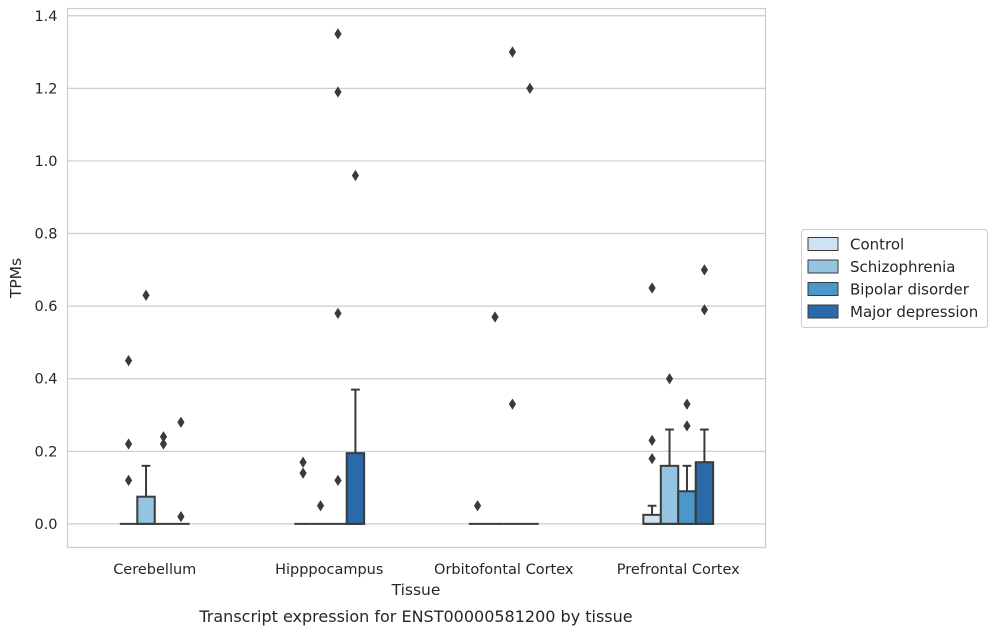  What do you see at coordinates (416, 590) in the screenshot?
I see `x-axis-title: Tissue` at bounding box center [416, 590].